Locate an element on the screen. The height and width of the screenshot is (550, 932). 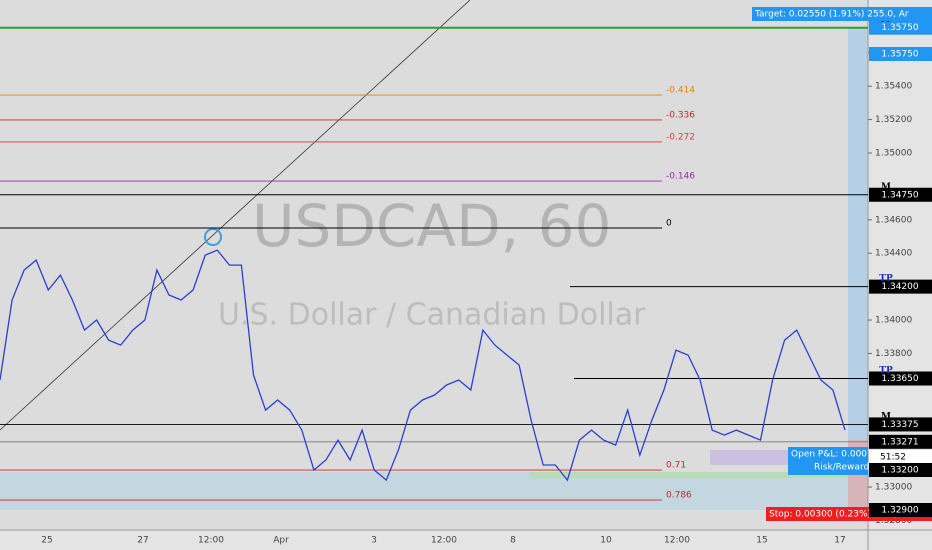
price-tag-label: 1.33200 is located at coordinates (899, 471).